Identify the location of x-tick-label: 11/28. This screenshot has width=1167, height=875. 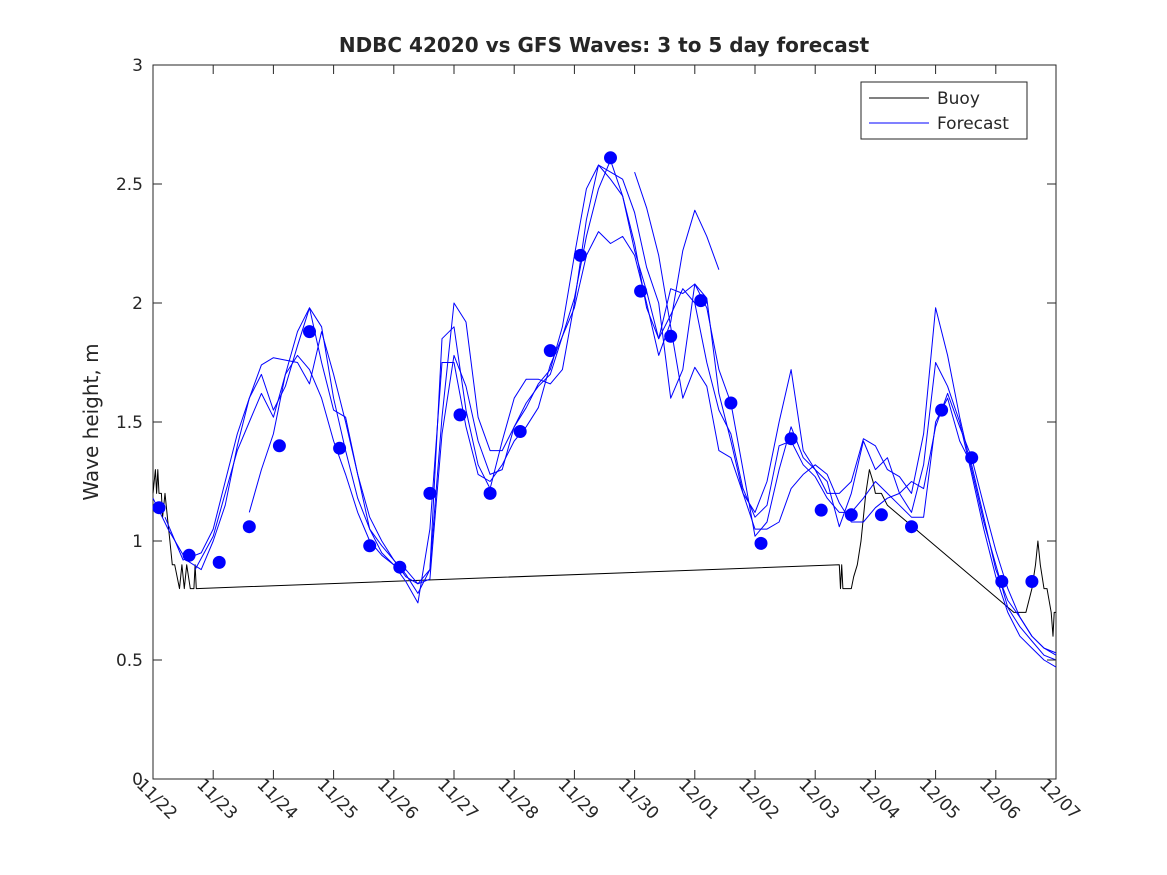
(517, 799).